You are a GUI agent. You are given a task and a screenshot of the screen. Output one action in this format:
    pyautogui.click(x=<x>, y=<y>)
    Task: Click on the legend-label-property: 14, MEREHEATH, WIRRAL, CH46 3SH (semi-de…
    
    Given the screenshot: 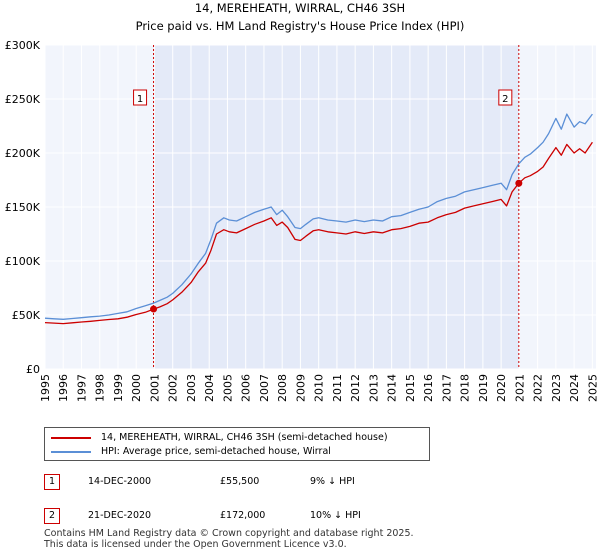 What is the action you would take?
    pyautogui.click(x=244, y=437)
    